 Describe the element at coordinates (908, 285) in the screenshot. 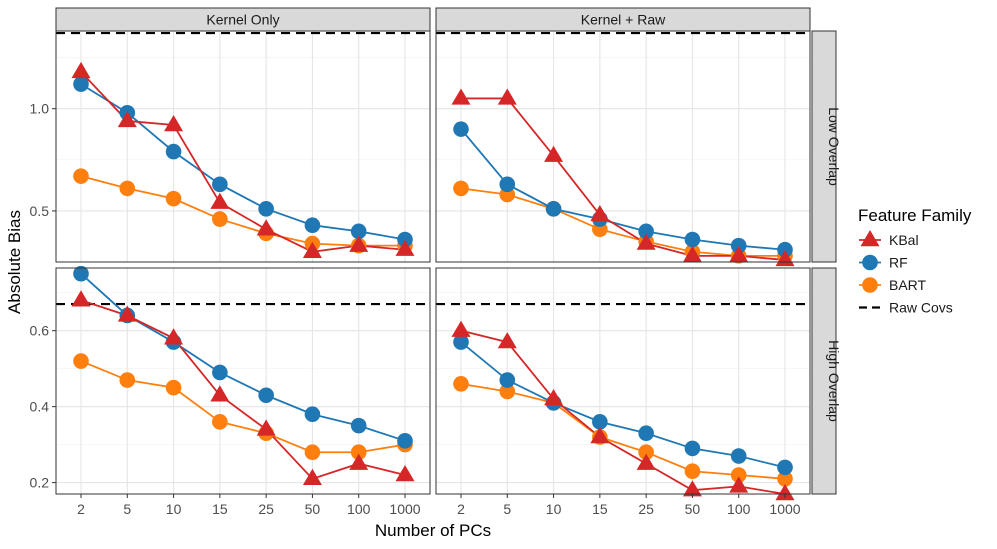

I see `legend-label: BART` at that location.